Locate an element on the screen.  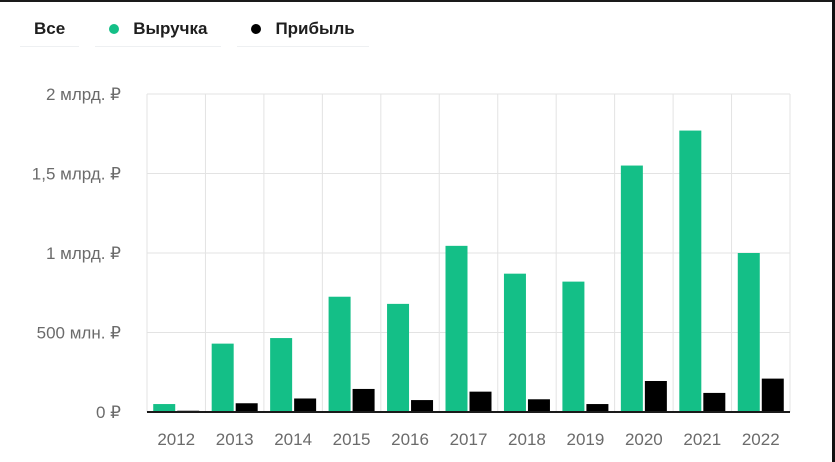
top-border is located at coordinates (417, 1).